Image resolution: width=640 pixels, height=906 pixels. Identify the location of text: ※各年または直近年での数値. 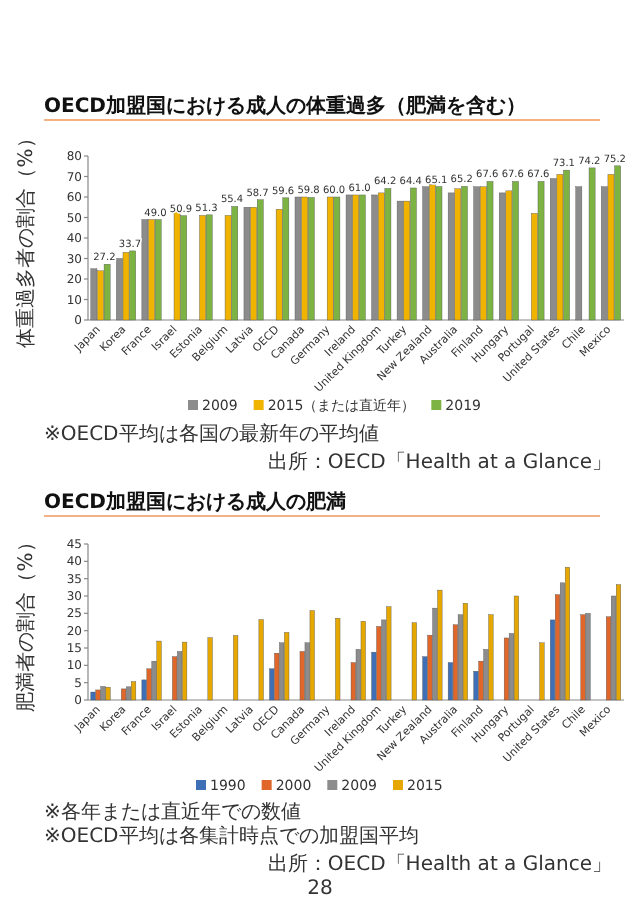
(172, 812).